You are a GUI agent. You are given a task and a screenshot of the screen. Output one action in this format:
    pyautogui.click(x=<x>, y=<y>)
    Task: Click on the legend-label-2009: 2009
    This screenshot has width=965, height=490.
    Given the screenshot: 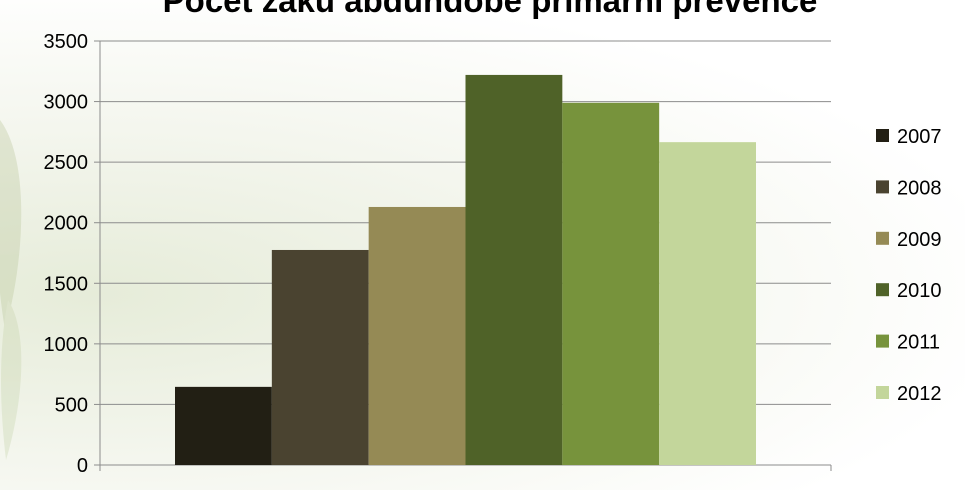 What is the action you would take?
    pyautogui.click(x=919, y=240)
    